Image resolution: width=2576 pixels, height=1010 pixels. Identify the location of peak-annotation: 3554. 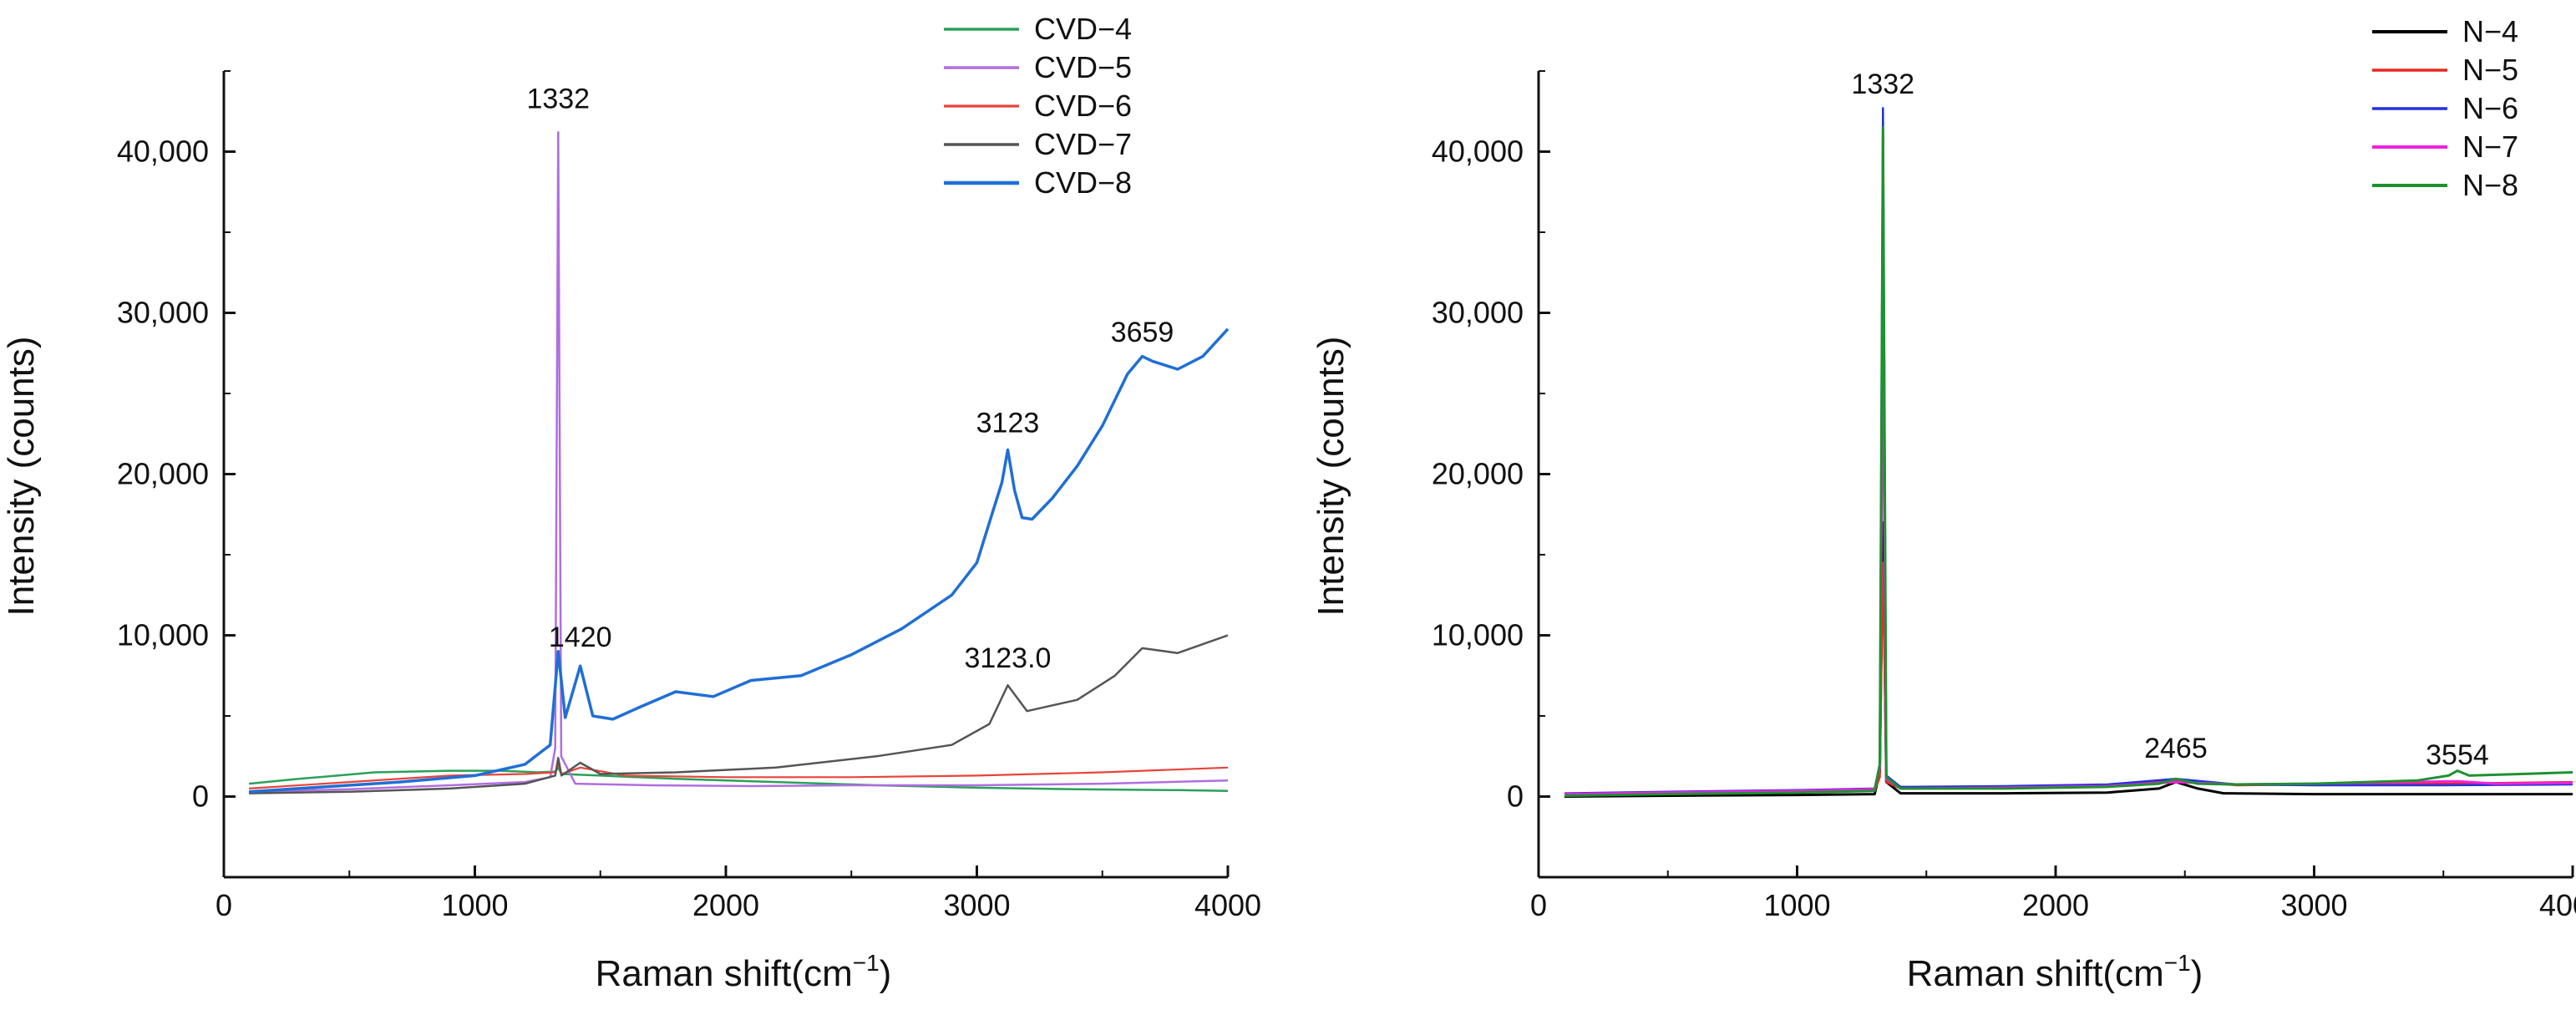
(2457, 755).